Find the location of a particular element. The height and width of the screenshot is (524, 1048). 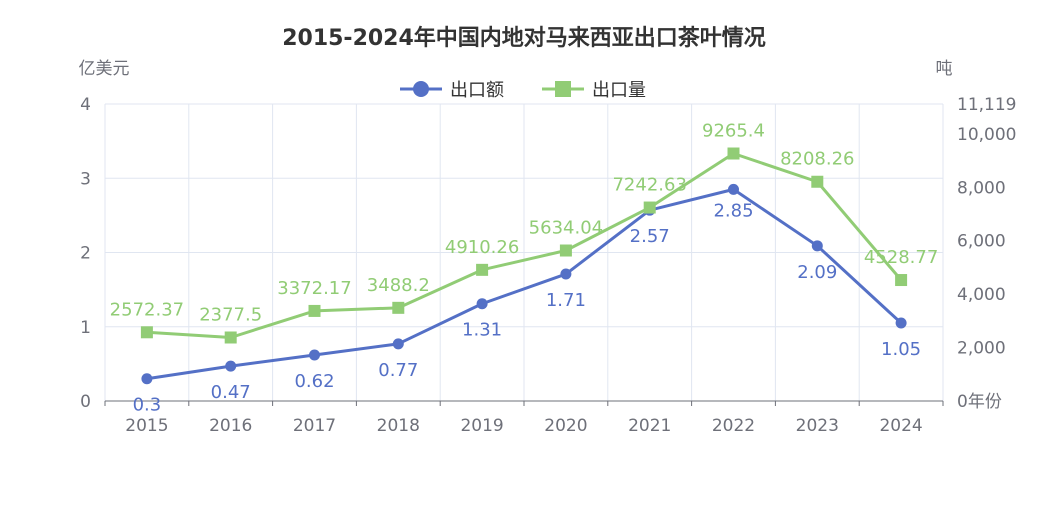

data-label: 8208.26 is located at coordinates (817, 159).